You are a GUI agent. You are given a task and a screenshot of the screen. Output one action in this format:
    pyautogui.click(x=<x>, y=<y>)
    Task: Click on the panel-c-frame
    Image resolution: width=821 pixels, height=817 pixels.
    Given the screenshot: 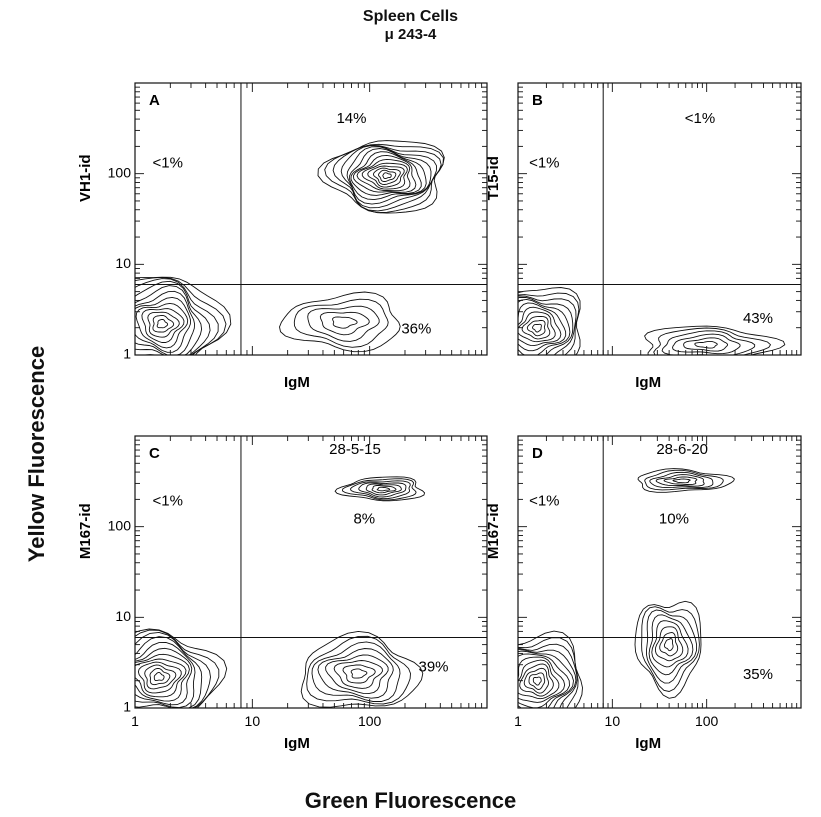 What is the action you would take?
    pyautogui.click(x=311, y=572)
    